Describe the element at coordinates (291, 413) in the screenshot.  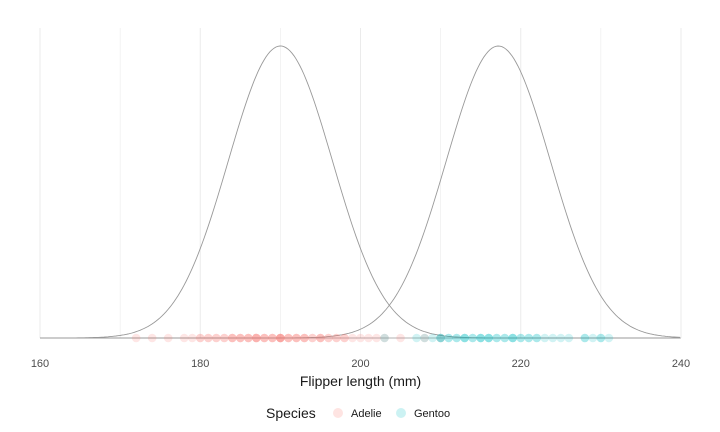
I see `legend-title: Species` at that location.